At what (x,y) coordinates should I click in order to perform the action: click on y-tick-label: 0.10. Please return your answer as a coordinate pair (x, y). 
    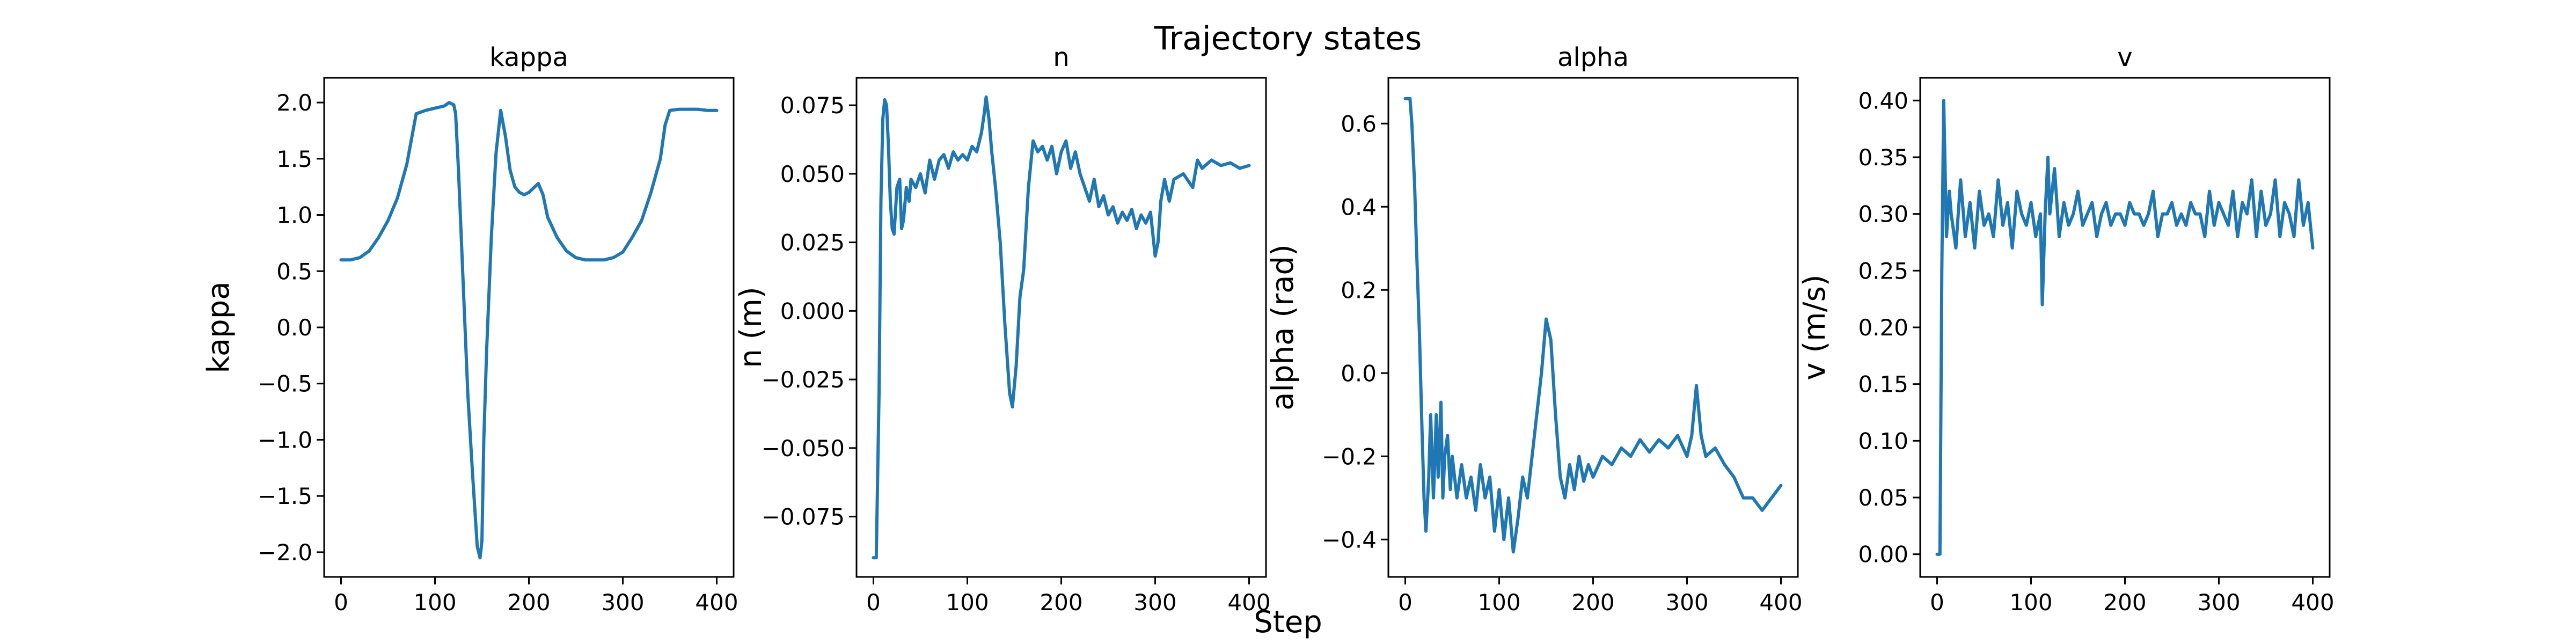
    Looking at the image, I should click on (1883, 441).